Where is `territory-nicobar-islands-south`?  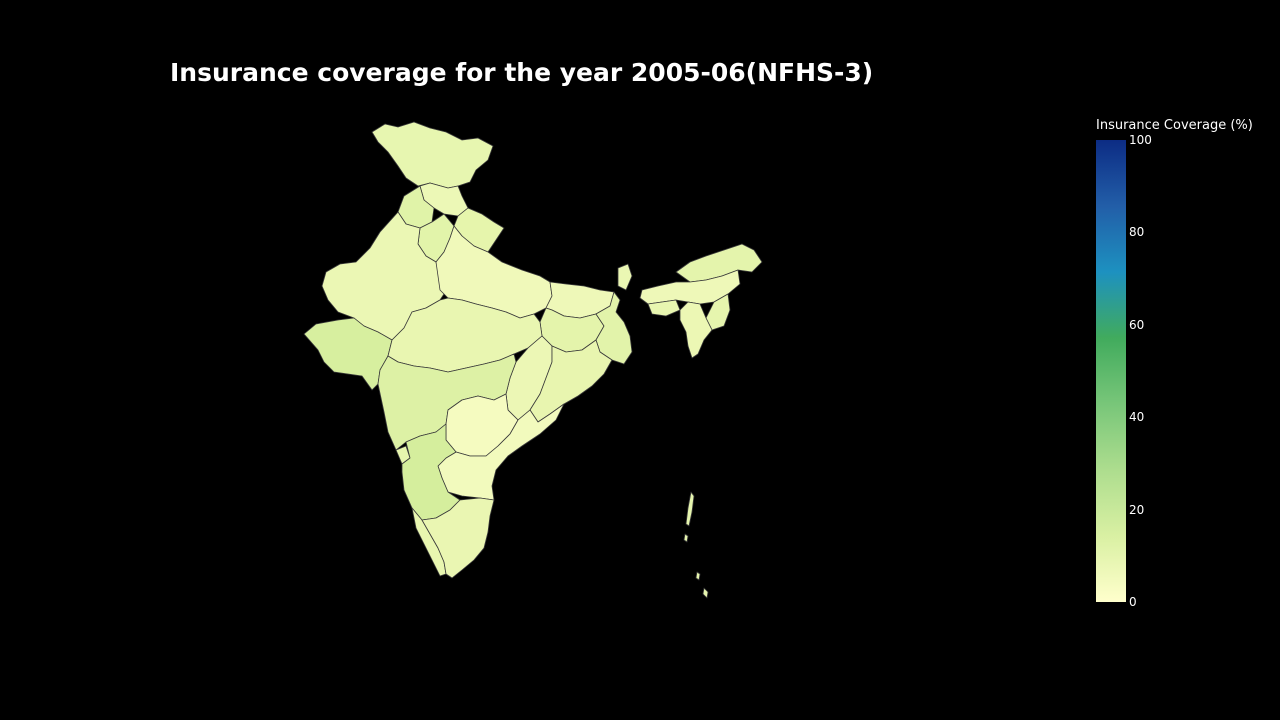 territory-nicobar-islands-south is located at coordinates (705, 593).